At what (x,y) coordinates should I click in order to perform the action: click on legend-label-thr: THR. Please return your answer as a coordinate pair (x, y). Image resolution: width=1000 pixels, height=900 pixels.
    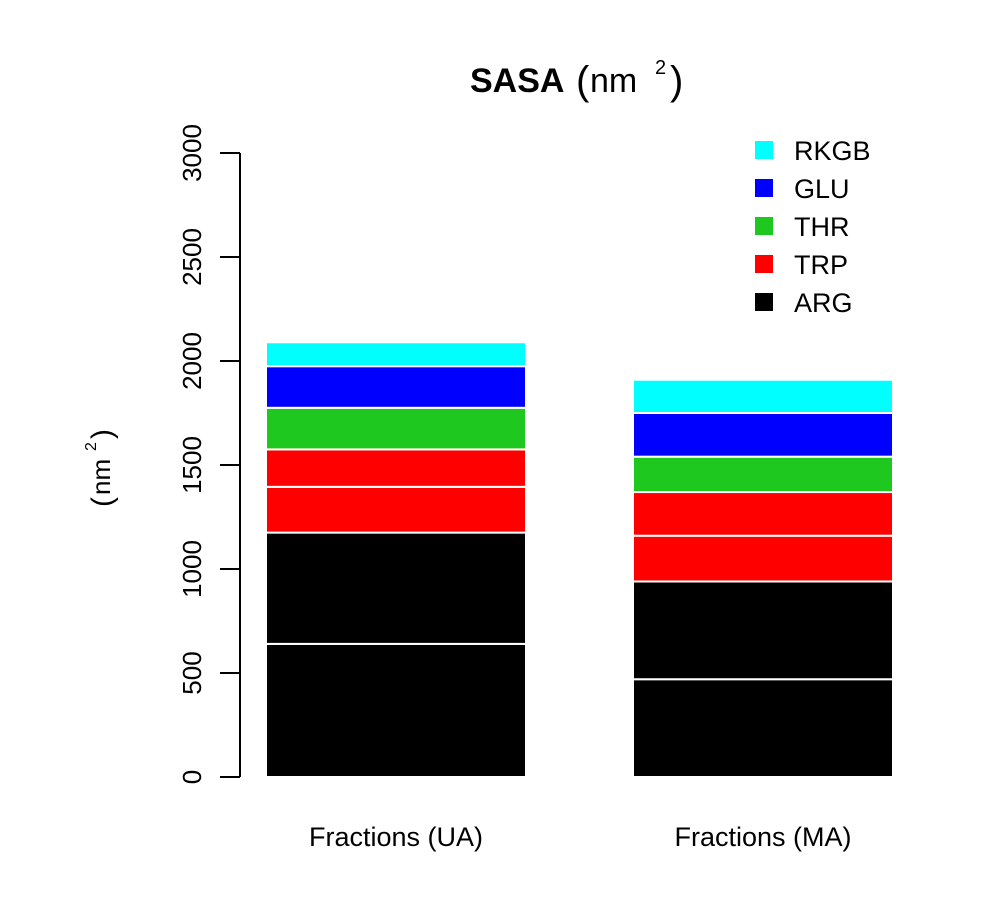
    Looking at the image, I should click on (822, 227).